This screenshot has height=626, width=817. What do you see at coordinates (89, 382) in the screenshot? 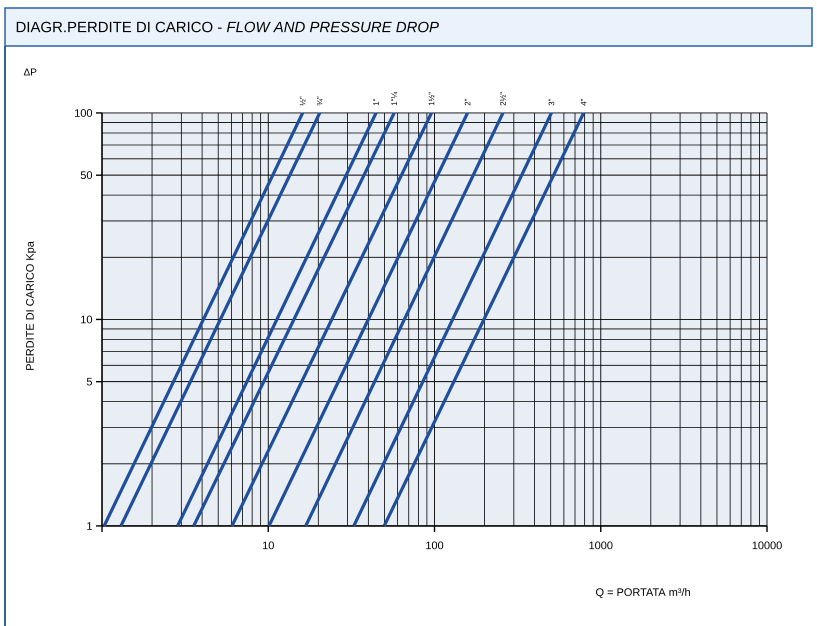
I see `y-tick-label: 5` at bounding box center [89, 382].